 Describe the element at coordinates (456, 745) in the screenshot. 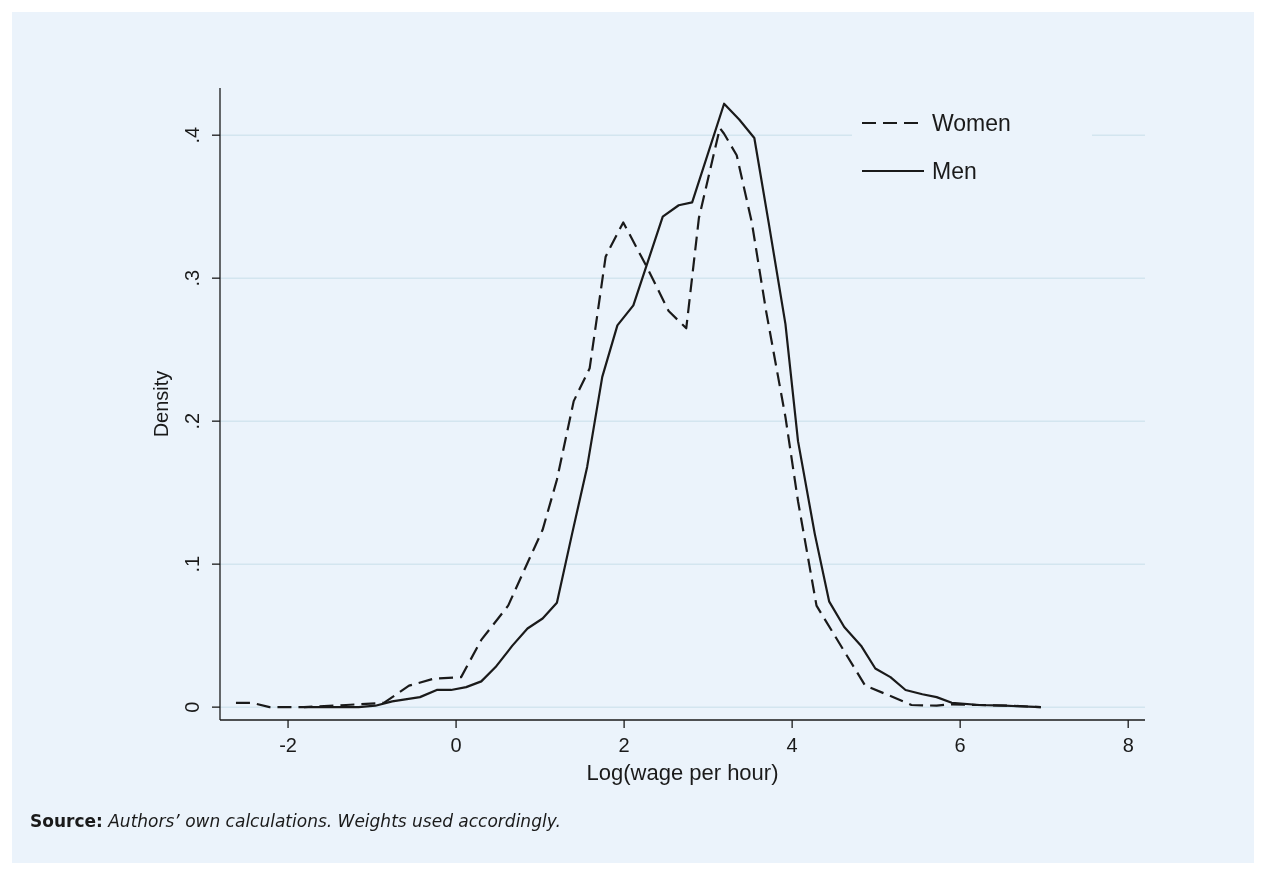

I see `x-tick-label: 0` at that location.